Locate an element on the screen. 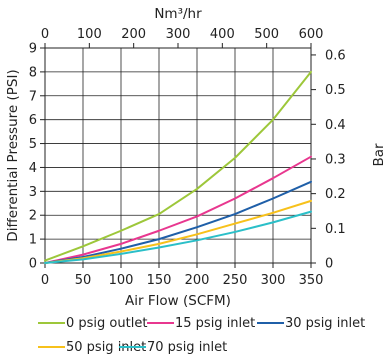 The image size is (392, 362). y2-tick-label: 0.2 is located at coordinates (335, 194).